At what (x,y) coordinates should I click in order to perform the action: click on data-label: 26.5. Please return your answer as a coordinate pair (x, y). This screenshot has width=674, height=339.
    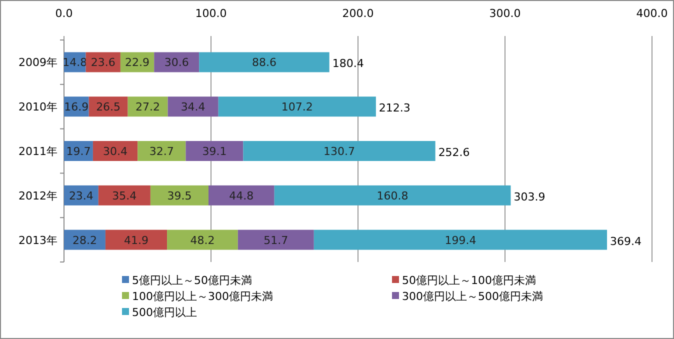
    Looking at the image, I should click on (108, 107).